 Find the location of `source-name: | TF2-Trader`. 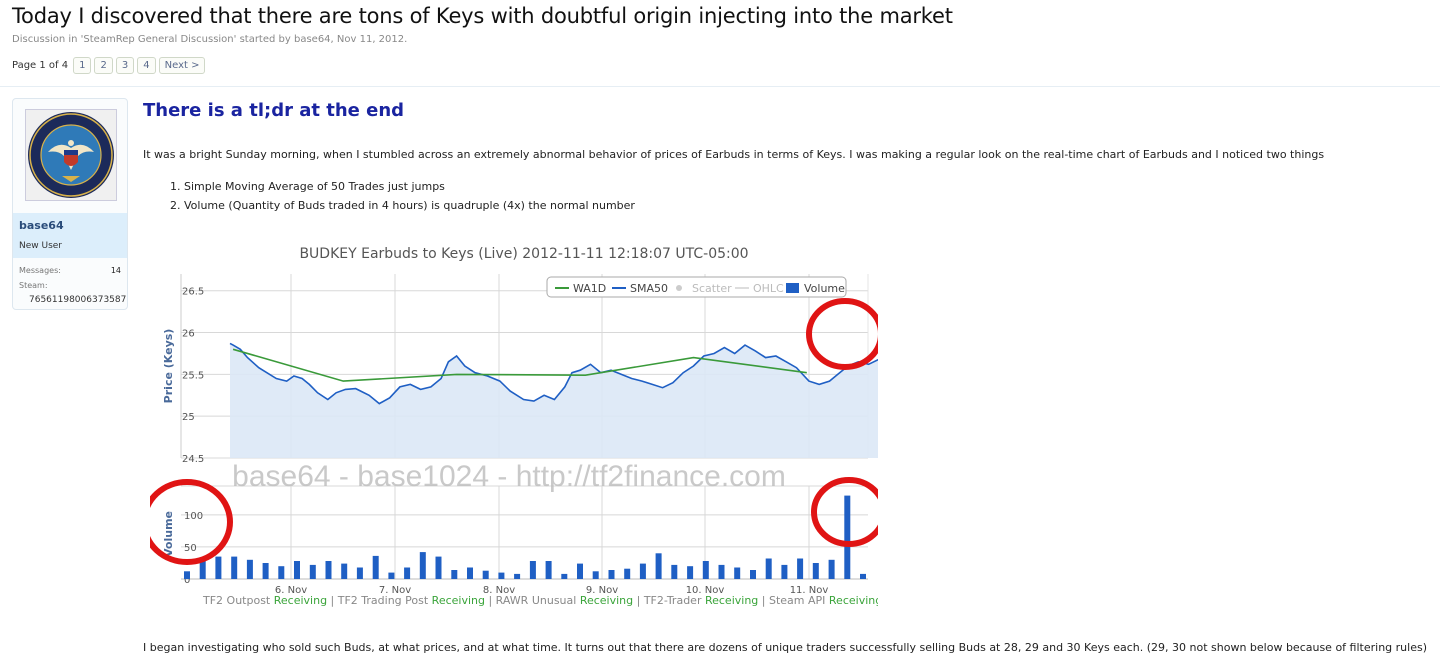

source-name: | TF2-Trader is located at coordinates (669, 600).